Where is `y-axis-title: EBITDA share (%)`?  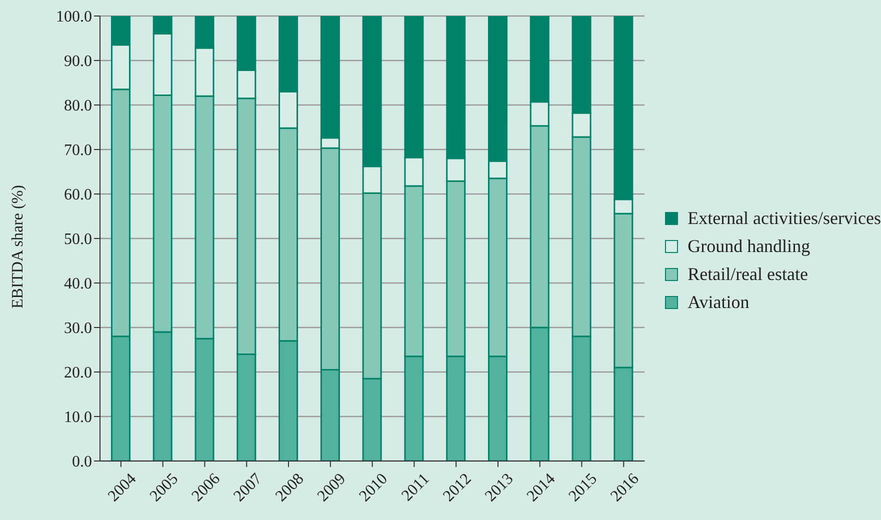
y-axis-title: EBITDA share (%) is located at coordinates (18, 246).